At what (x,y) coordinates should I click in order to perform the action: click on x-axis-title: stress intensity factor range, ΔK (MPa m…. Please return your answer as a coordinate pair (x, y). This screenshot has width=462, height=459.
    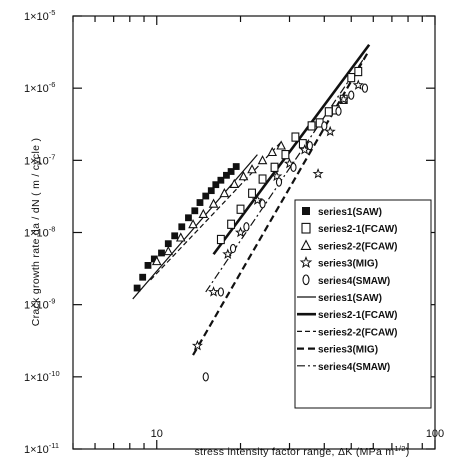
    Looking at the image, I should click on (301, 451).